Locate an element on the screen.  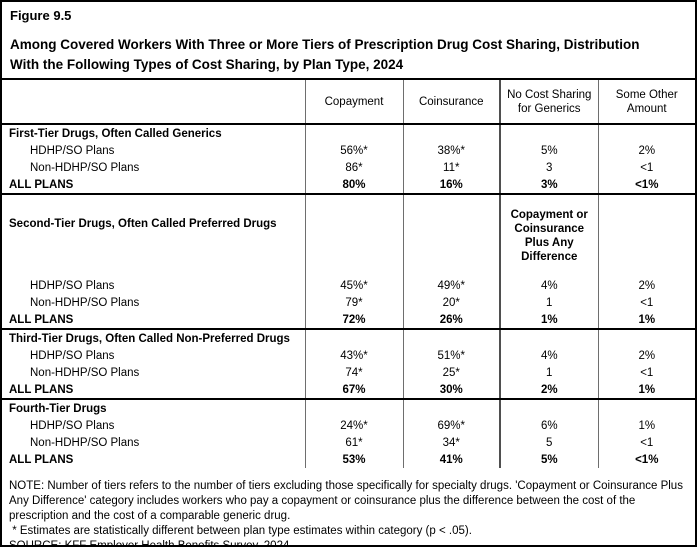
value-cell: 34* is located at coordinates (451, 442).